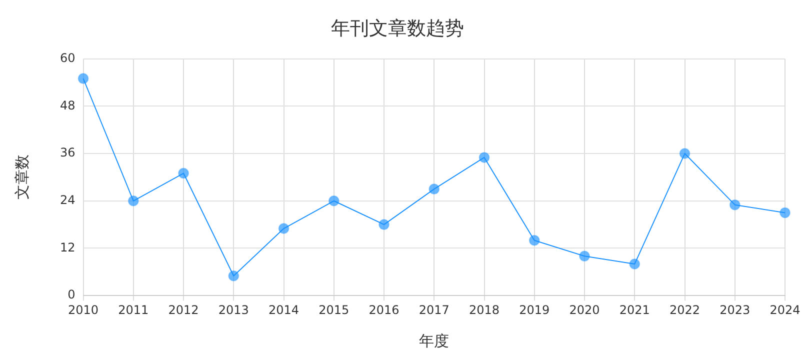 Image resolution: width=810 pixels, height=360 pixels. I want to click on x-tick-label: 2011, so click(133, 309).